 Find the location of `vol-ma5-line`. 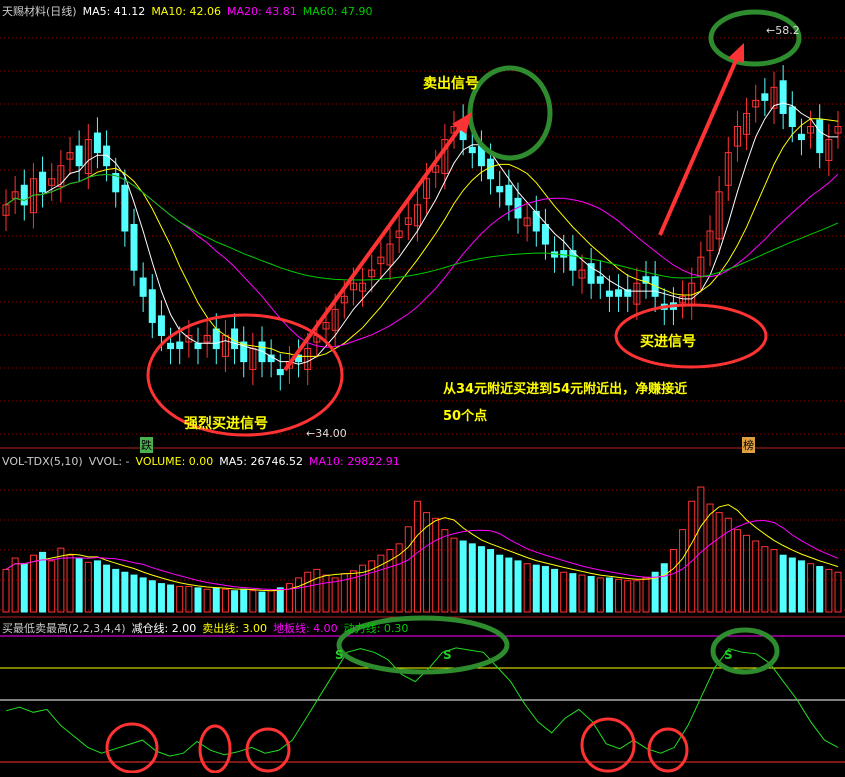

vol-ma5-line is located at coordinates (422, 548).